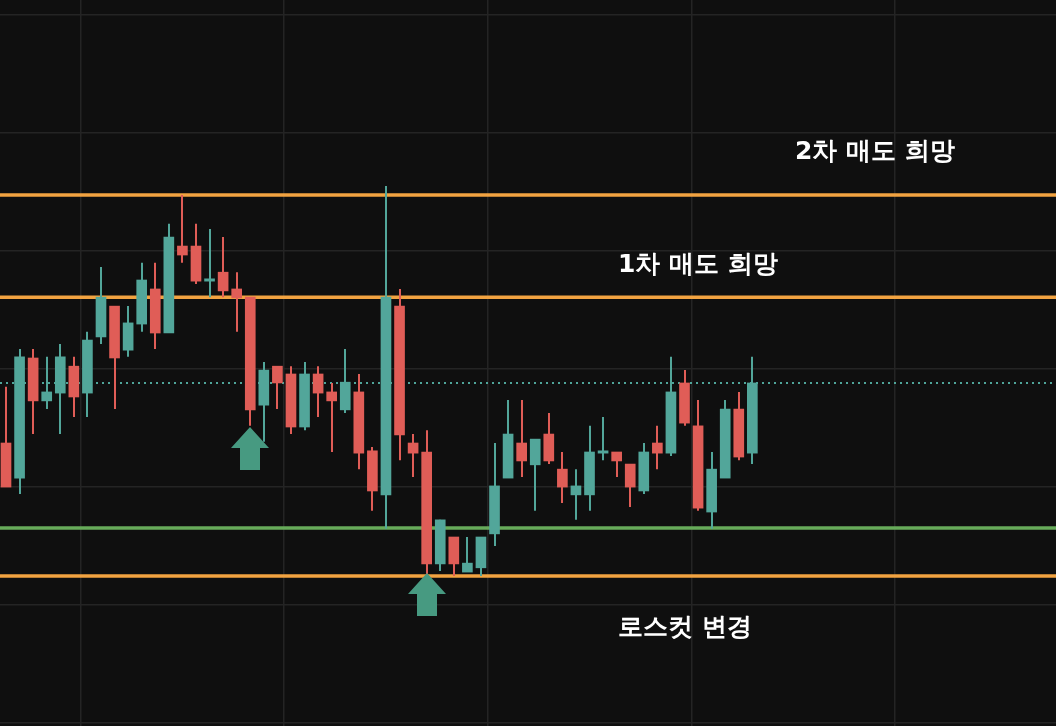 This screenshot has width=1056, height=726. Describe the element at coordinates (875, 151) in the screenshot. I see `ref-line-label: 2차 매도 희망` at that location.